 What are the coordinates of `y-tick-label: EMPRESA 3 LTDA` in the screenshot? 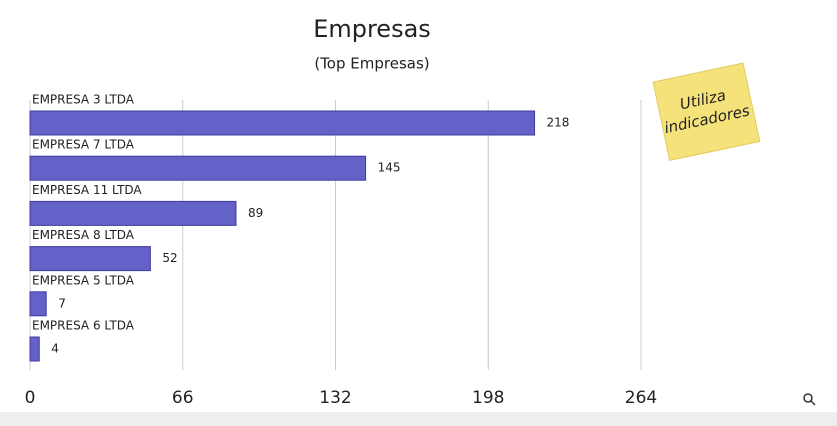 It's located at (83, 100).